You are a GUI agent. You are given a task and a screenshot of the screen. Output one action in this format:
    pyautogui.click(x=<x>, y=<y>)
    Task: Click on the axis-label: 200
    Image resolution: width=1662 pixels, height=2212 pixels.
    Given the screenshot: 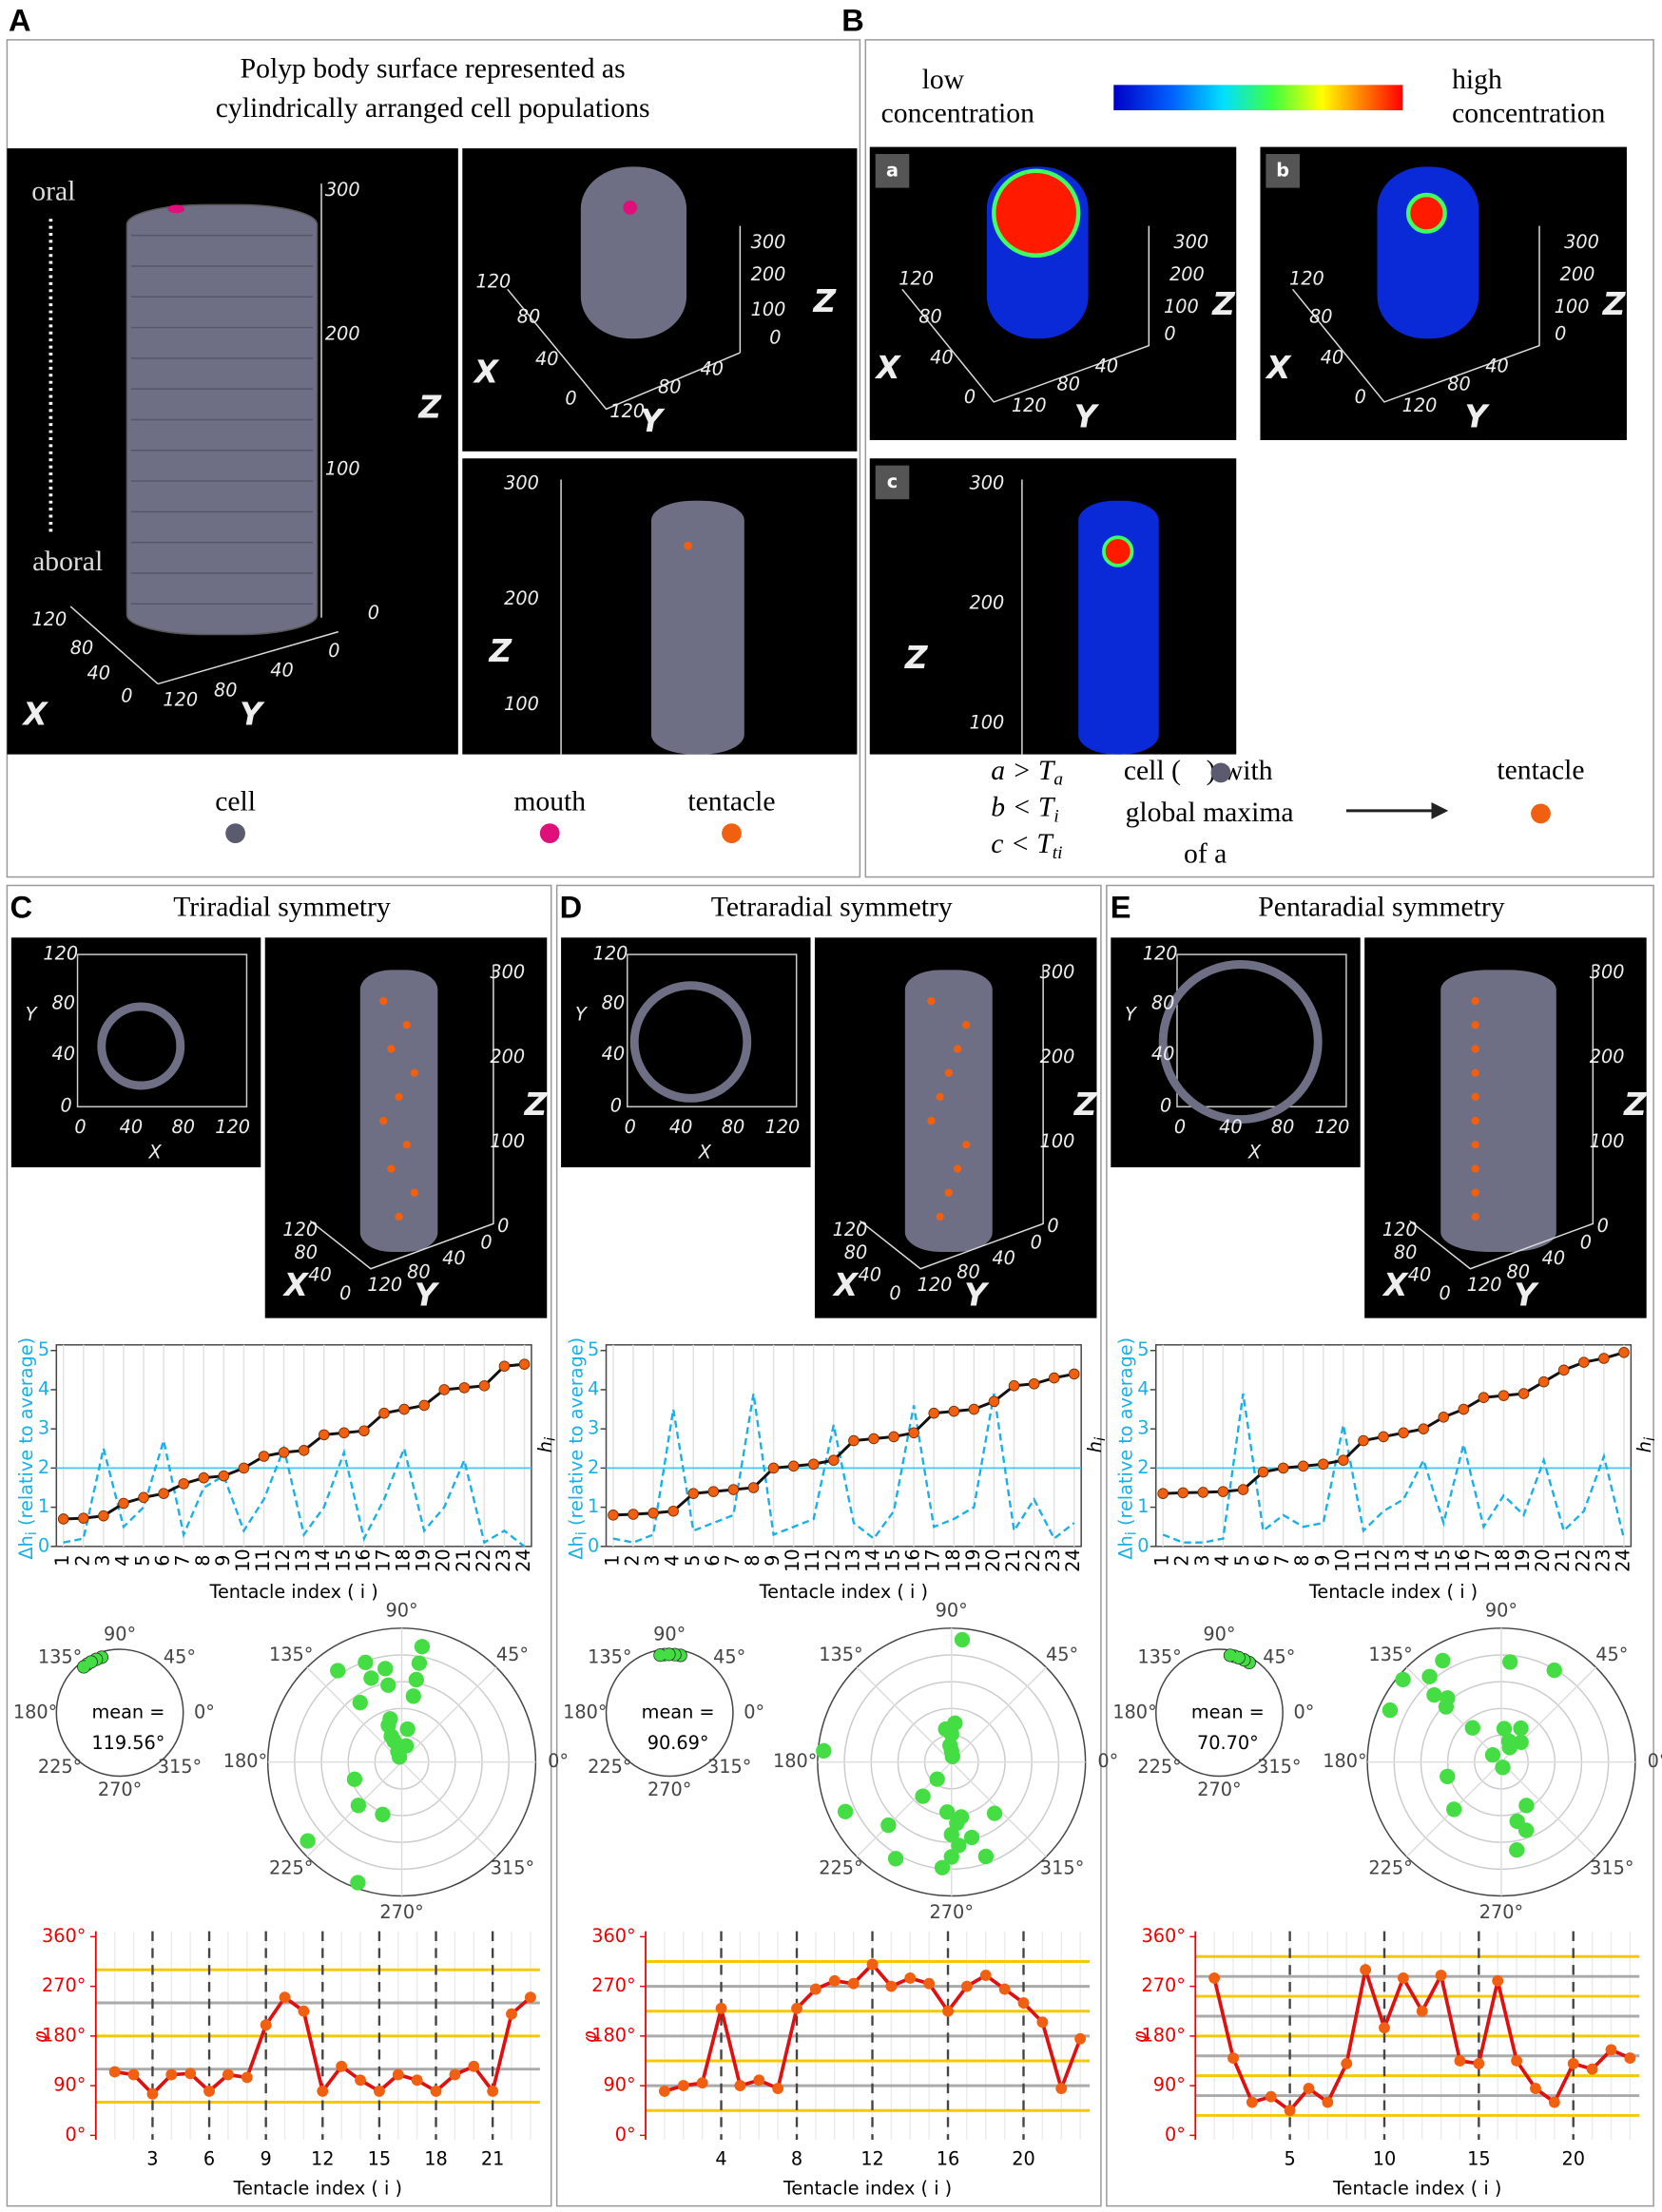 What is the action you would take?
    pyautogui.click(x=1577, y=274)
    